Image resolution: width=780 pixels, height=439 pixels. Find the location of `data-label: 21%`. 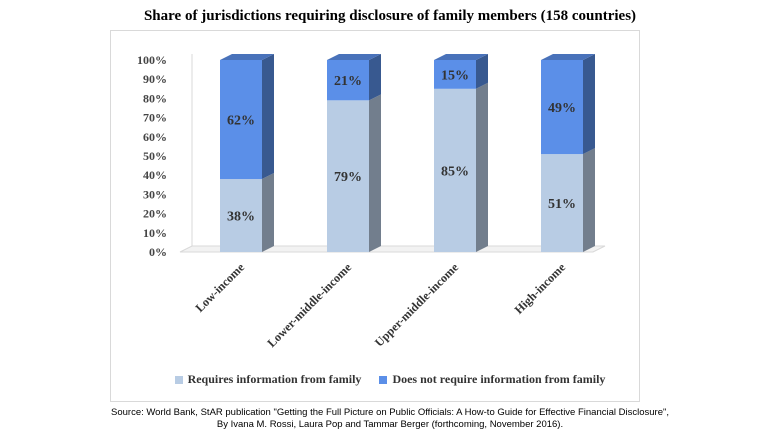

data-label: 21% is located at coordinates (348, 81).